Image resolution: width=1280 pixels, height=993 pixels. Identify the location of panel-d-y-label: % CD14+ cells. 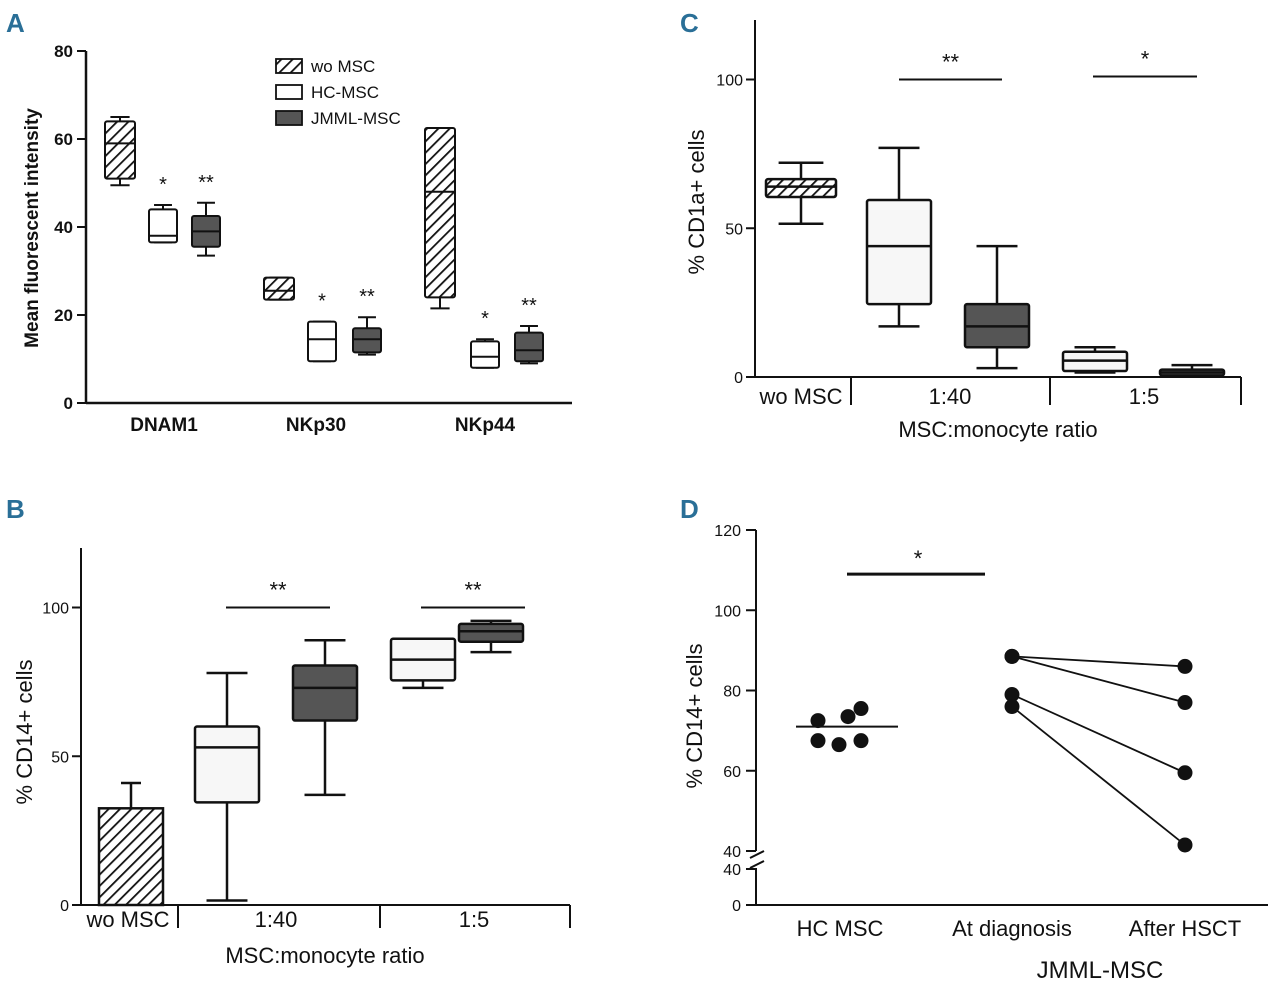
(694, 716).